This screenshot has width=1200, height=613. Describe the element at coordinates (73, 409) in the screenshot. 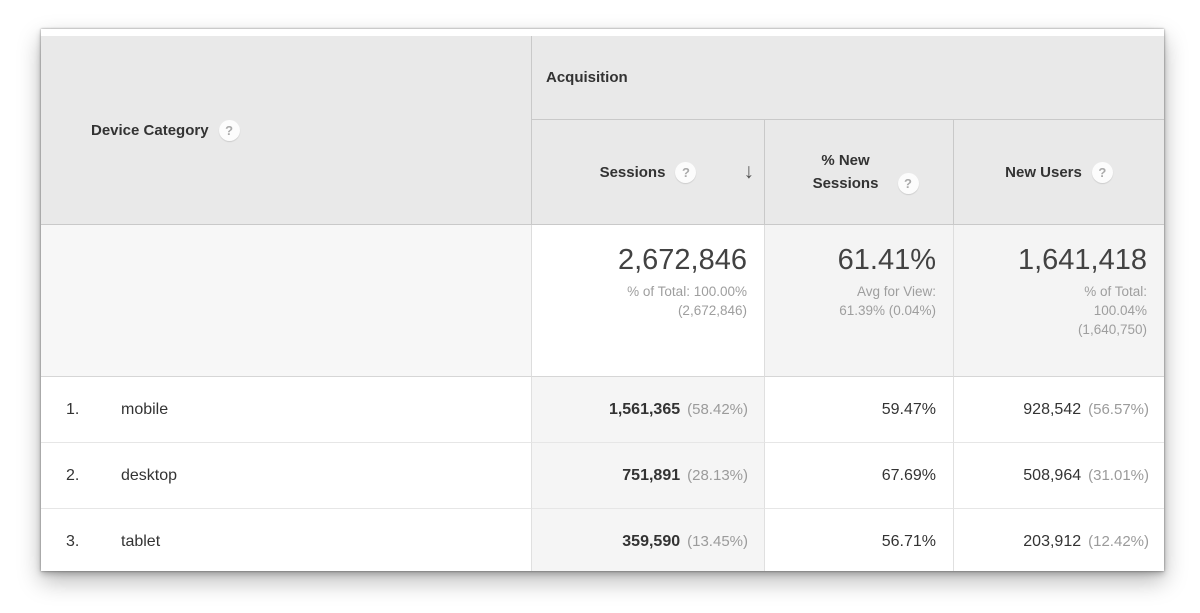

I see `row-rank: 1.` at that location.